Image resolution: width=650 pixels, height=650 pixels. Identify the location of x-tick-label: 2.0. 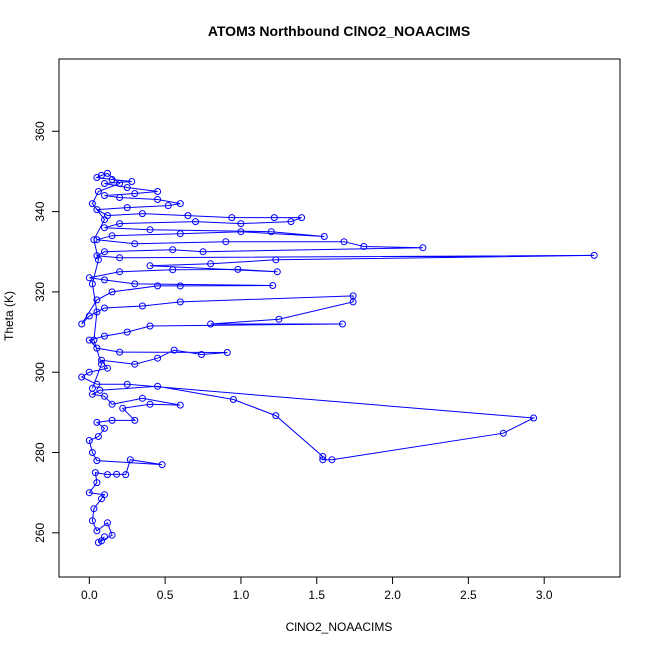
(392, 595).